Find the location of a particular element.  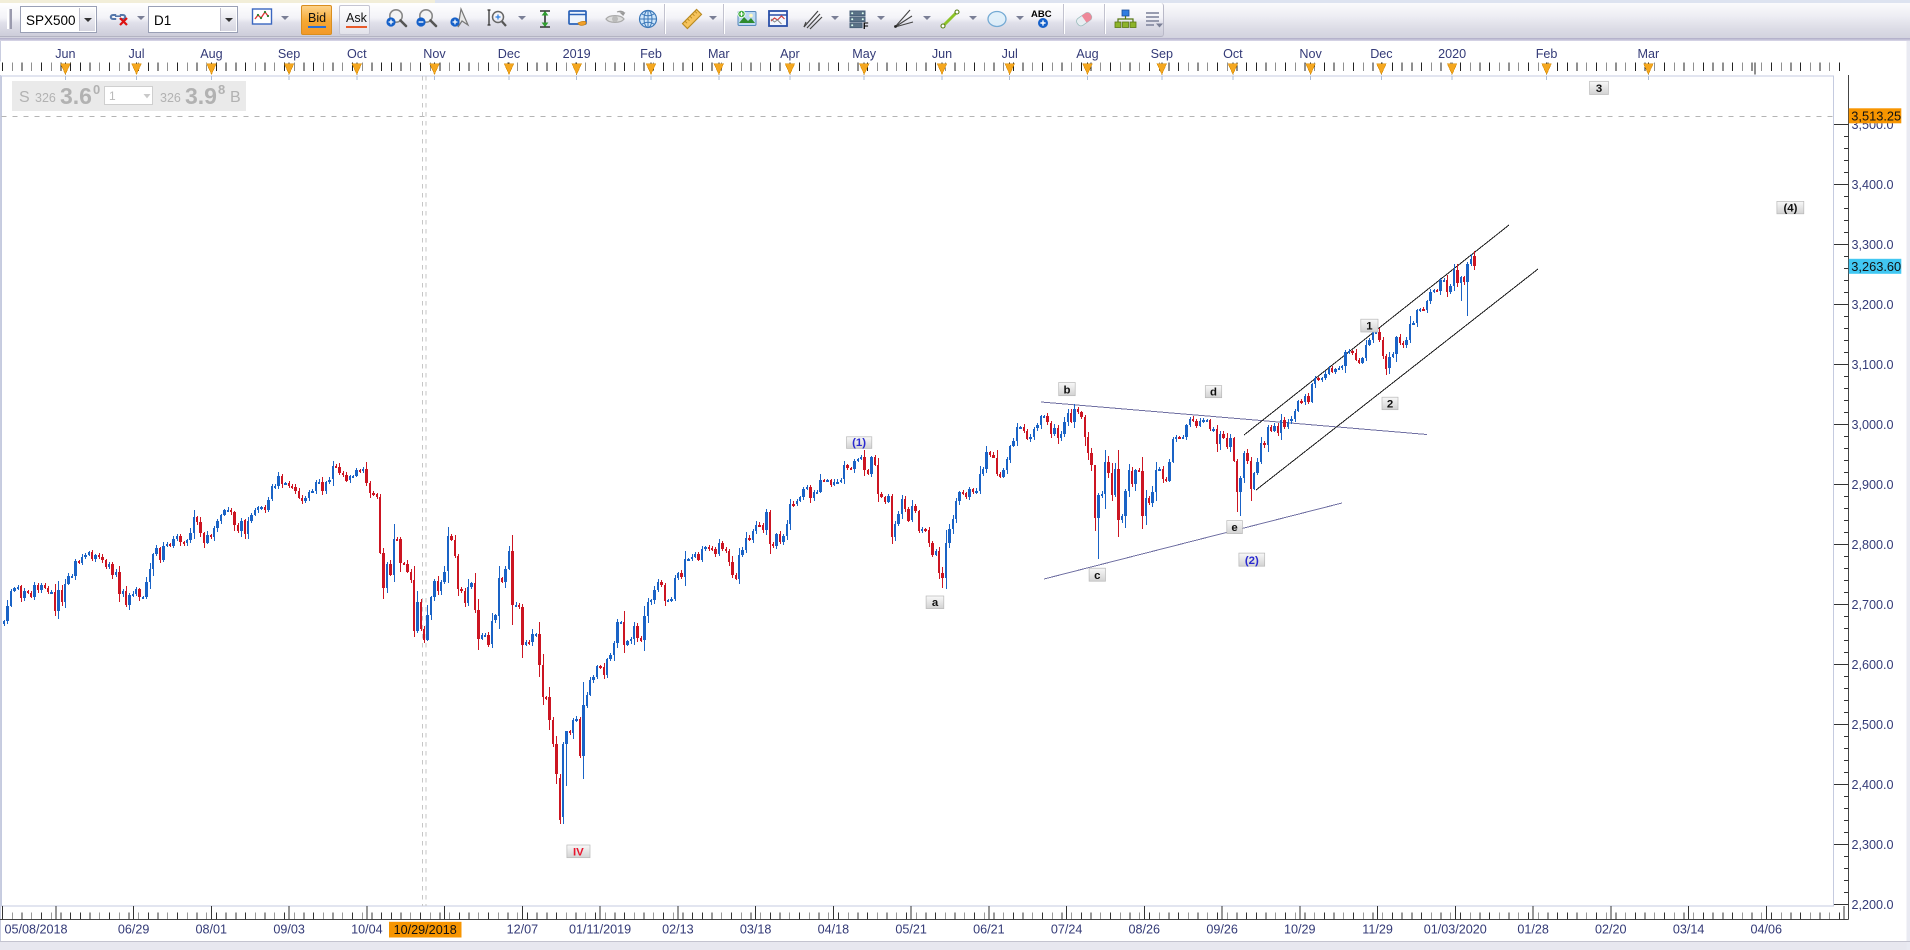

svg-text: 04/18 is located at coordinates (834, 930).